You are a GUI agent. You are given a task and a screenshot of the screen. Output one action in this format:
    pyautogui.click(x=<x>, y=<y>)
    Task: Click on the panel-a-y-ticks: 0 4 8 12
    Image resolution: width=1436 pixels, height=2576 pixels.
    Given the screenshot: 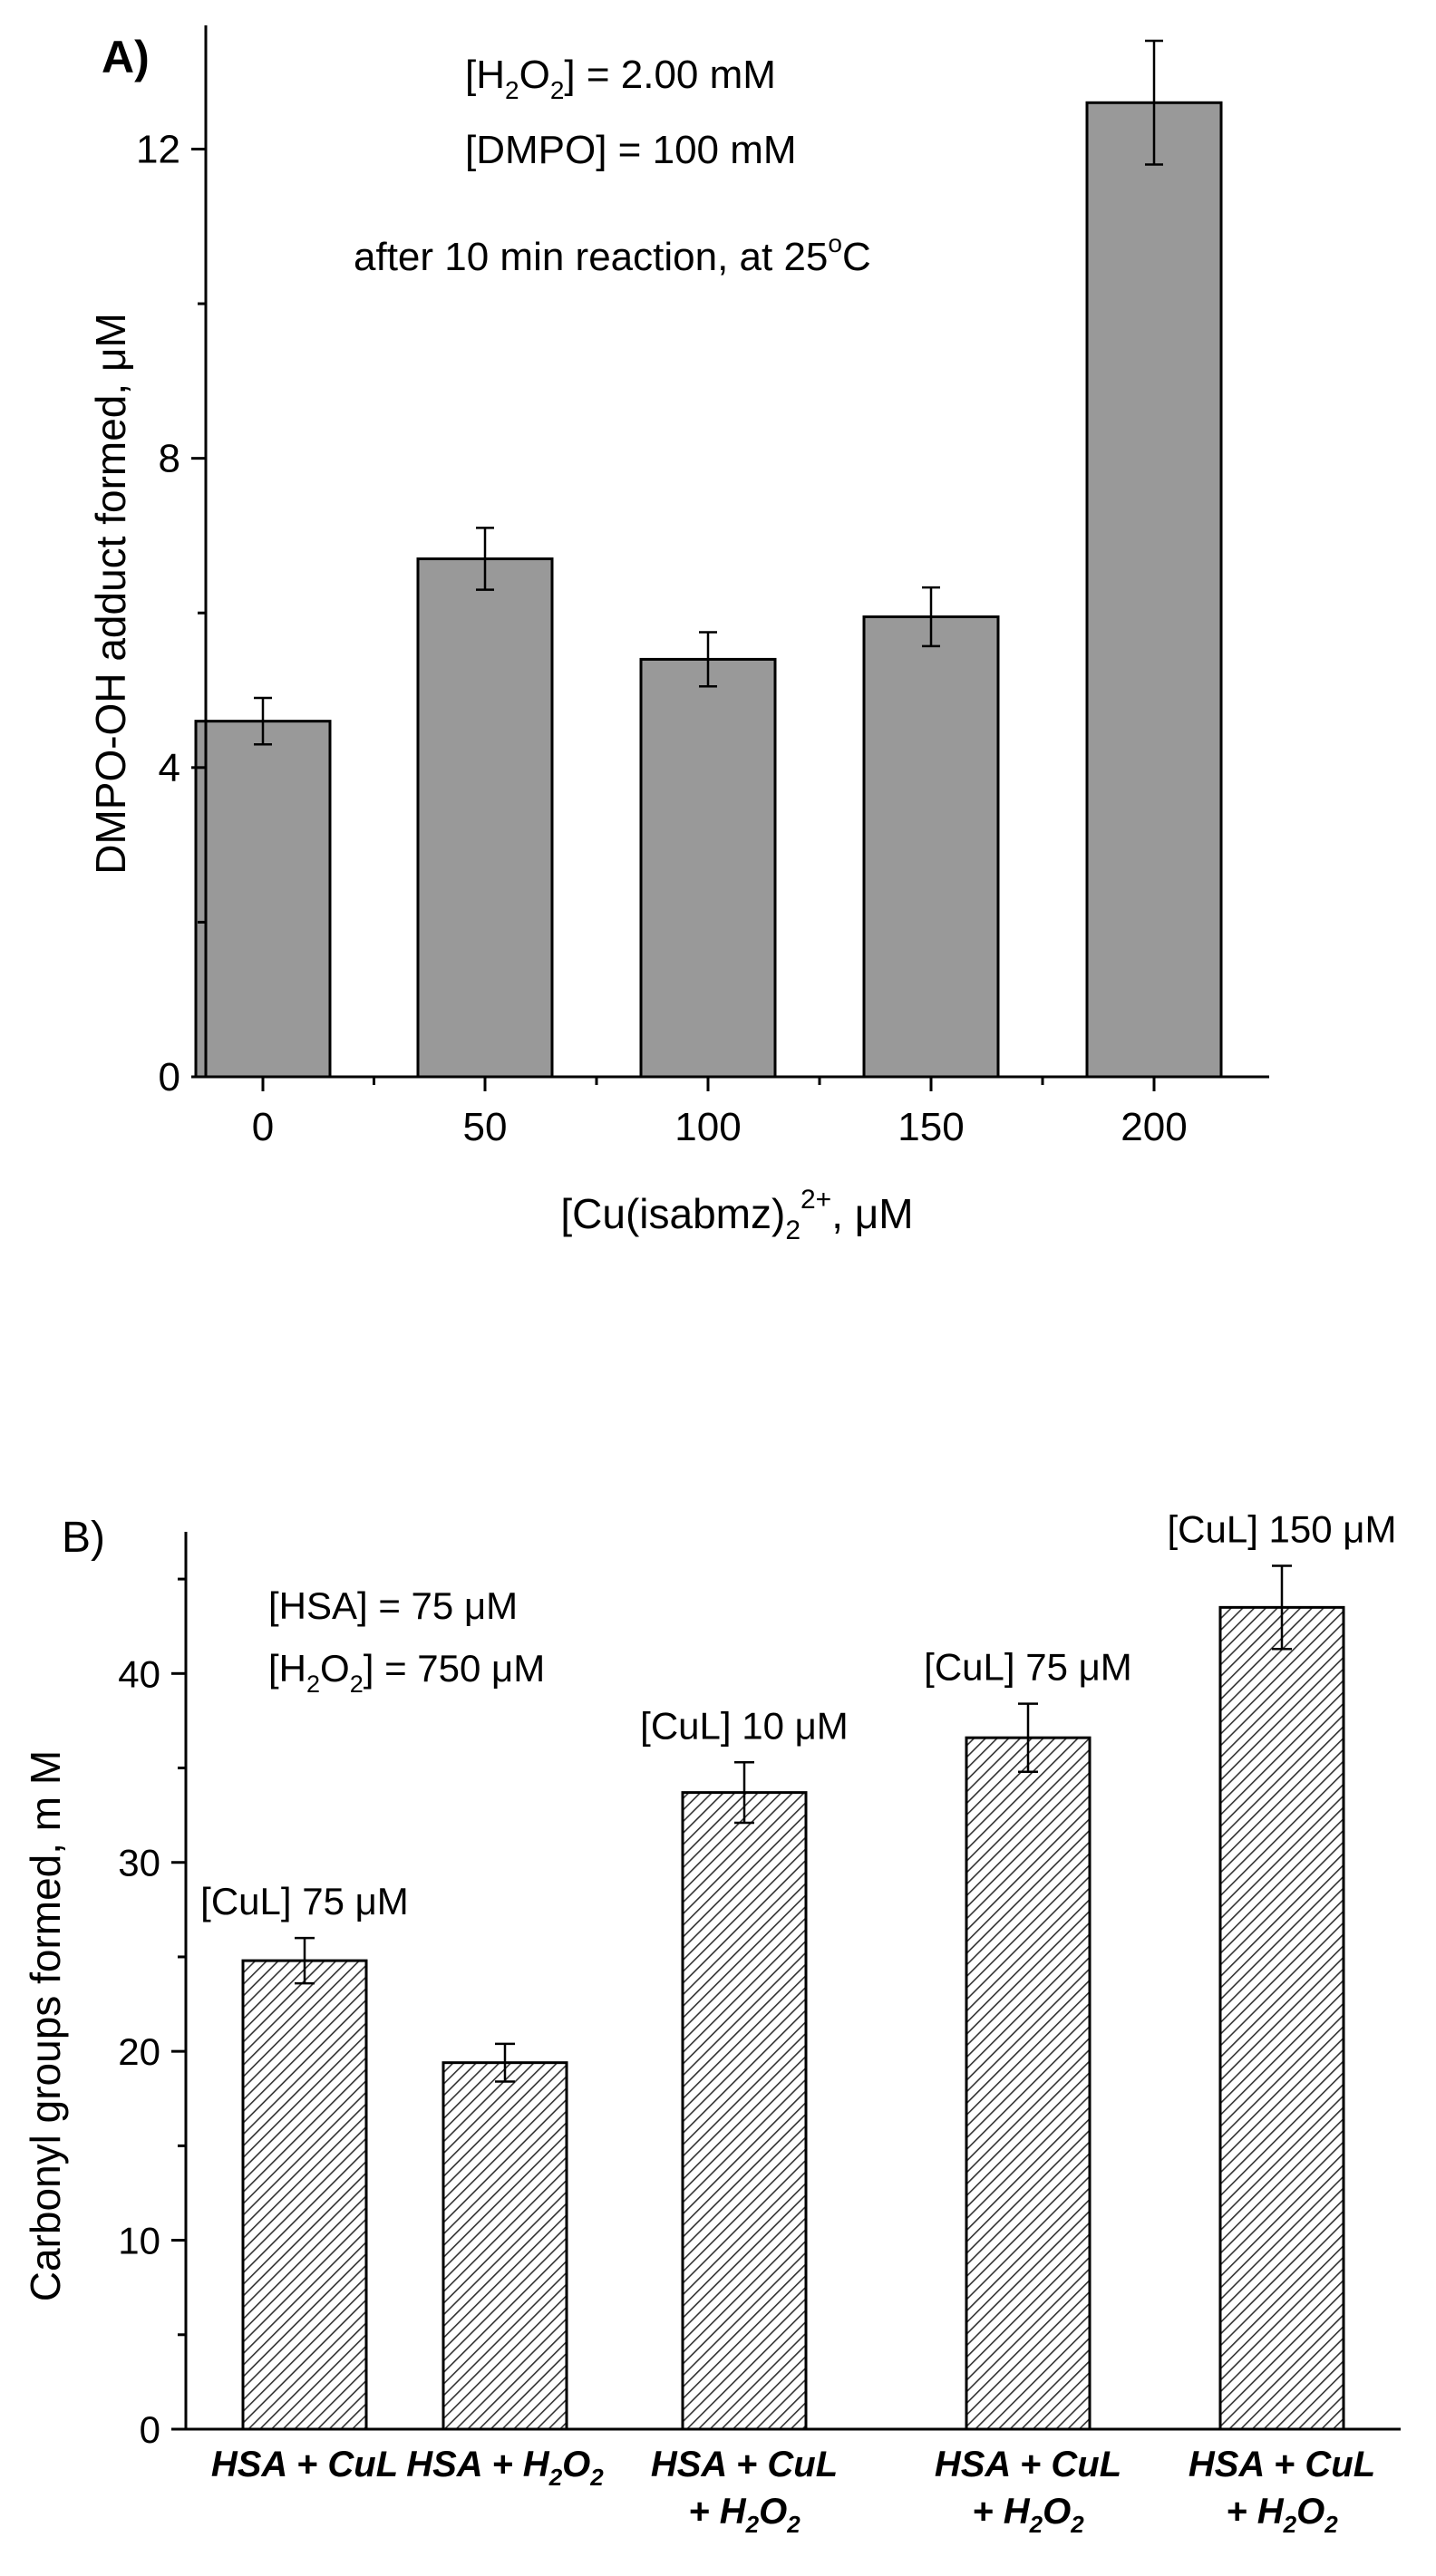 What is the action you would take?
    pyautogui.click(x=171, y=613)
    